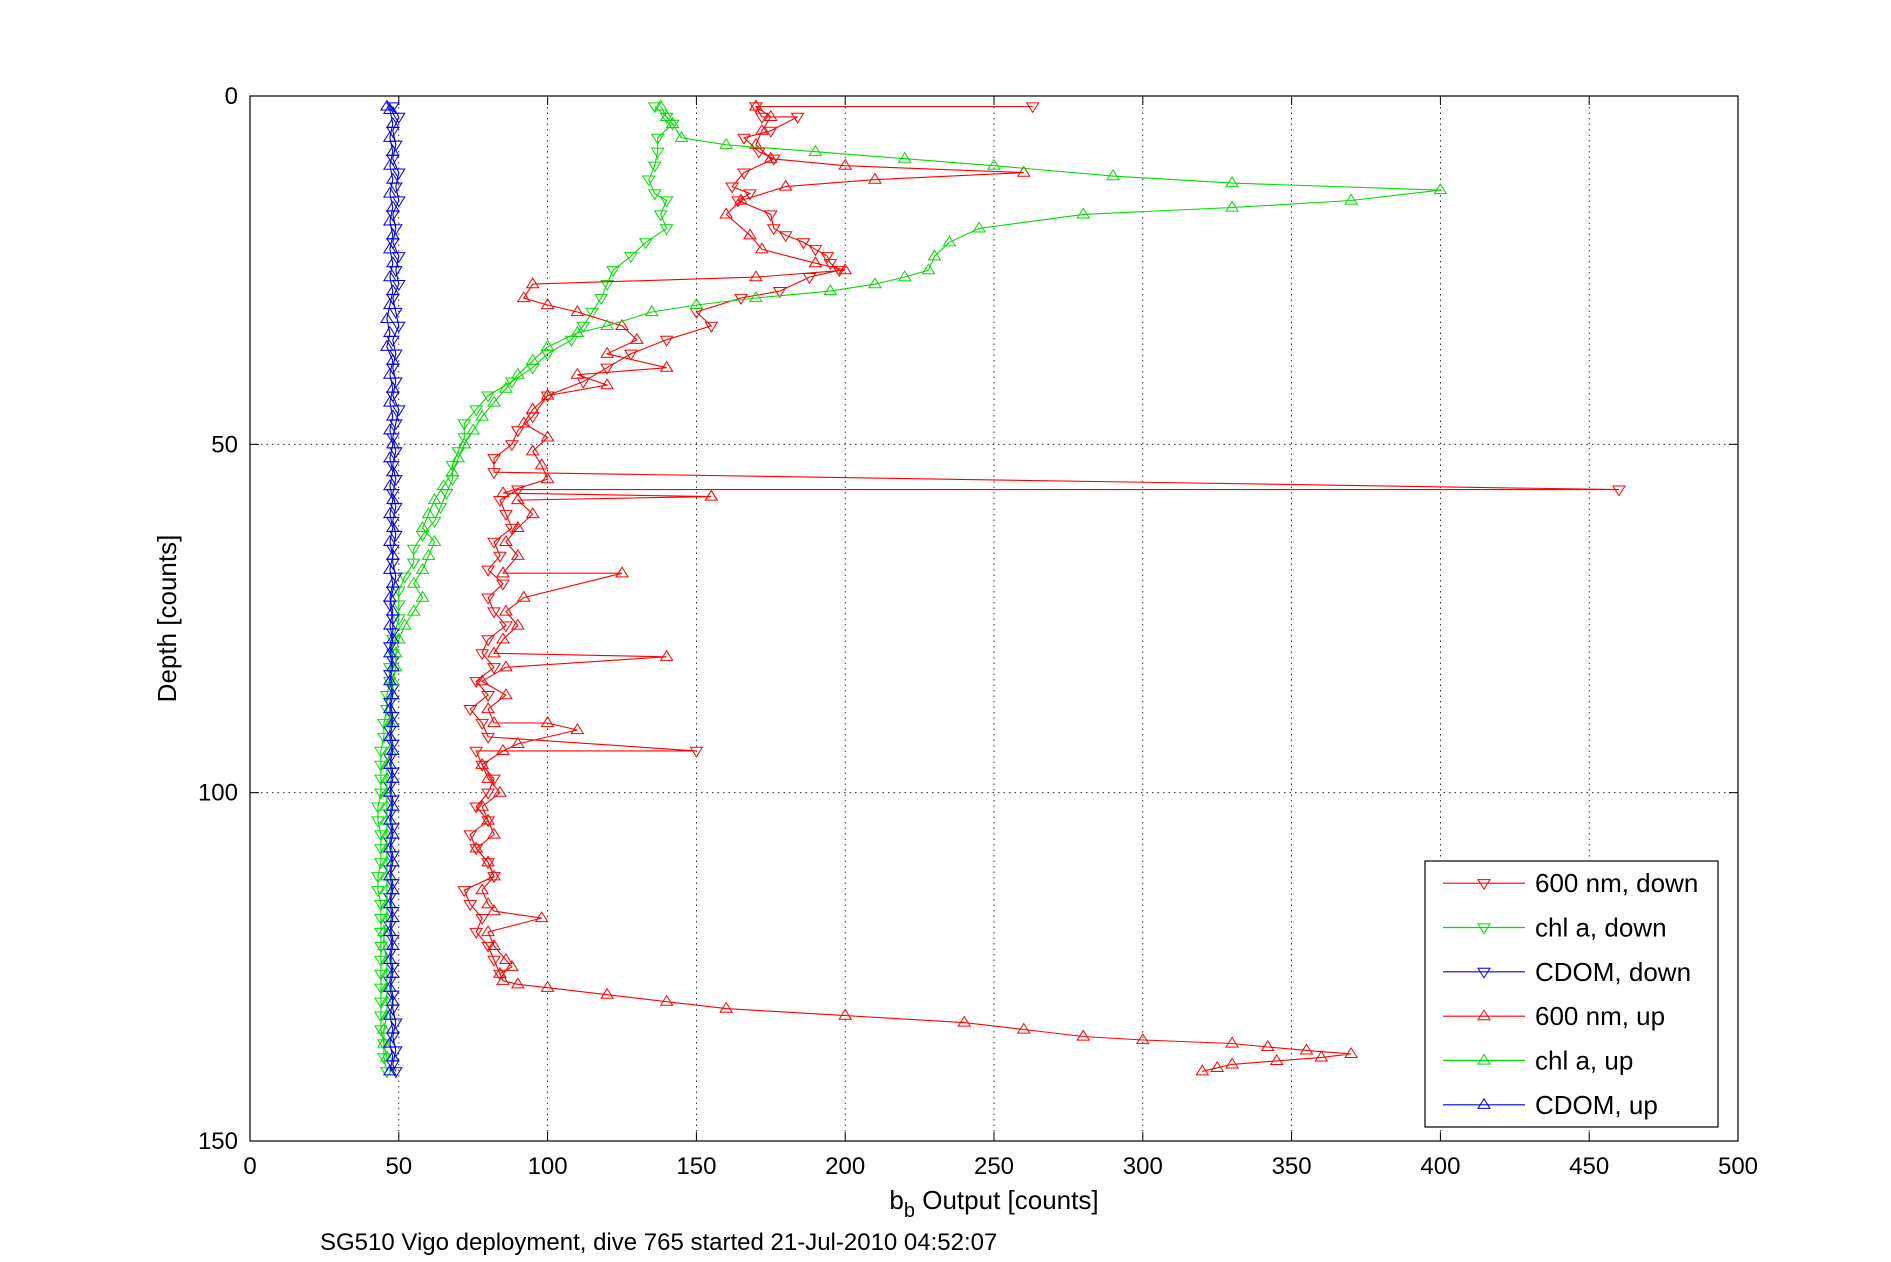 Image resolution: width=1891 pixels, height=1262 pixels. What do you see at coordinates (1738, 1166) in the screenshot?
I see `x-tick-label: 500` at bounding box center [1738, 1166].